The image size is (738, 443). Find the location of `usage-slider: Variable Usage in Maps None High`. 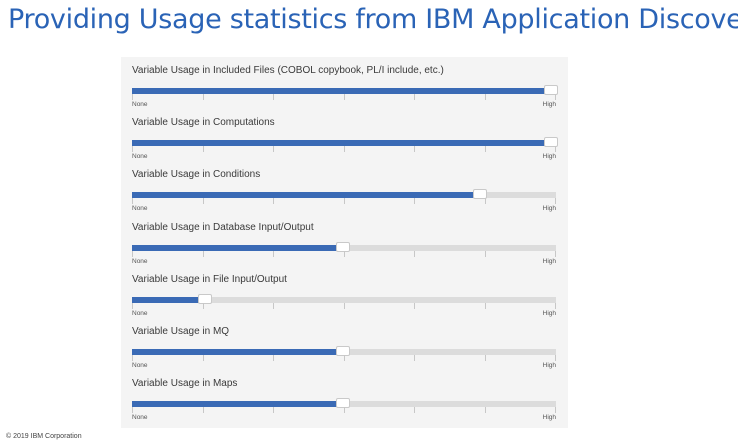

usage-slider: Variable Usage in Maps None High is located at coordinates (346, 404).